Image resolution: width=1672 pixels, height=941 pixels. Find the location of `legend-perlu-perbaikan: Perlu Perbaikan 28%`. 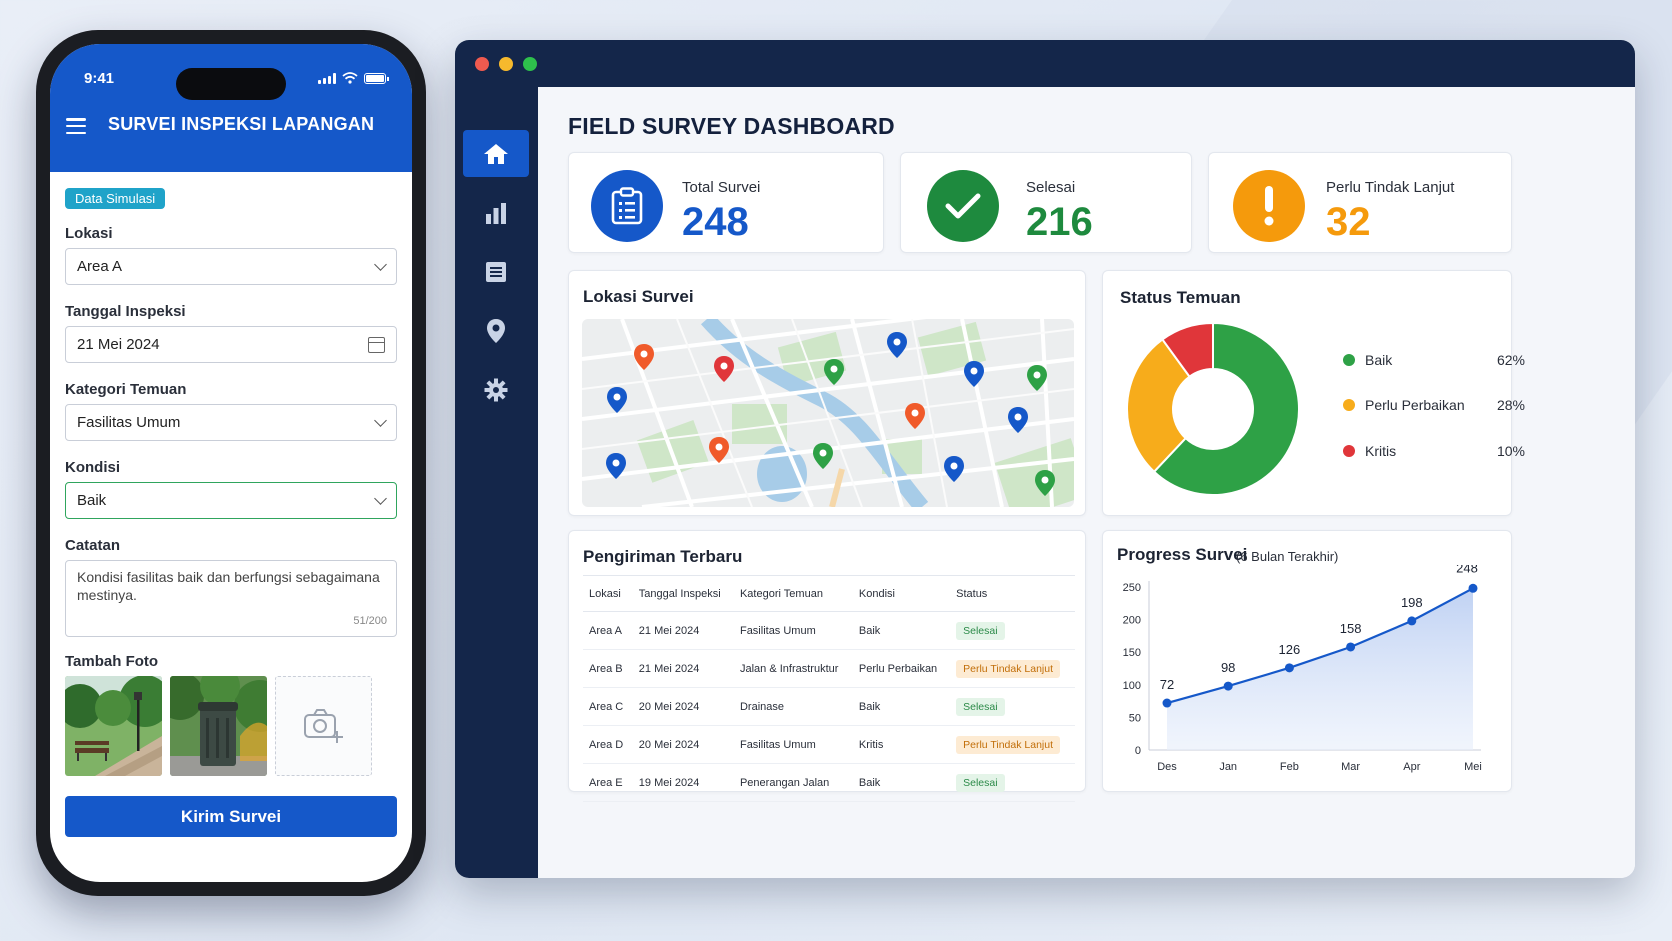

legend-perlu-perbaikan: Perlu Perbaikan 28% is located at coordinates (1434, 405).